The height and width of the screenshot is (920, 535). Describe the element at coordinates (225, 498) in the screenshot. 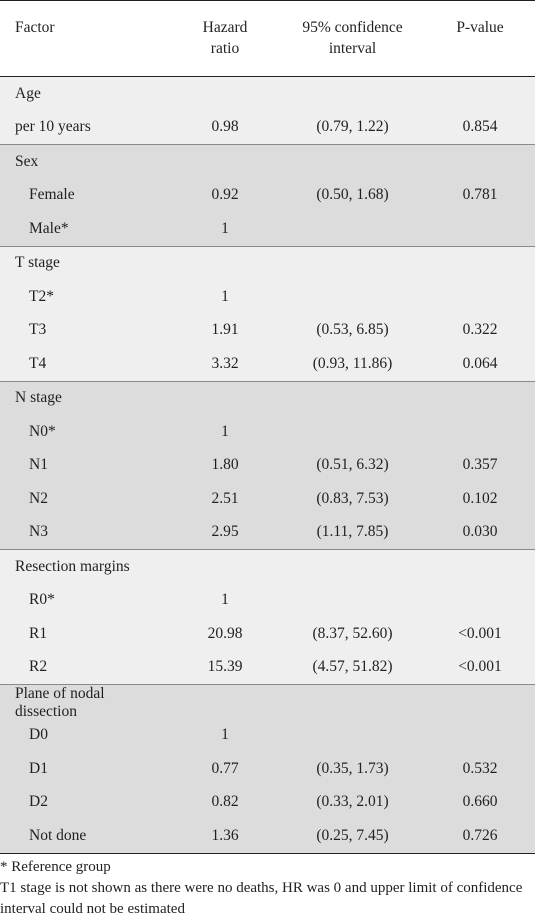

I see `cell-hazard-ratio: 2.51` at that location.